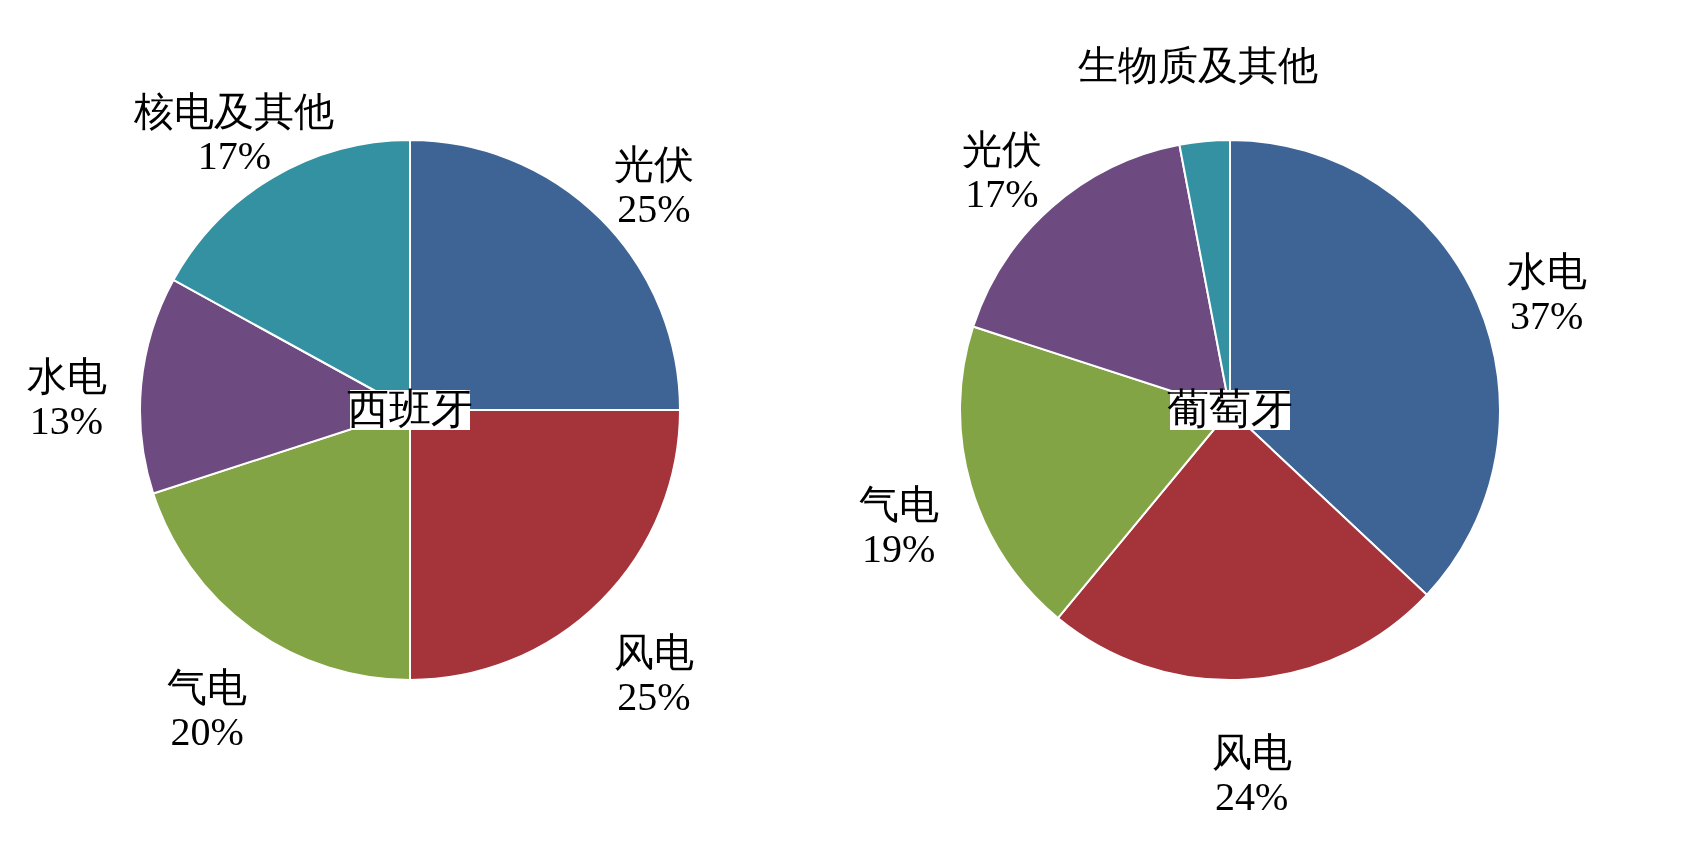 This screenshot has height=845, width=1686. What do you see at coordinates (1252, 797) in the screenshot?
I see `data-label: 24%` at bounding box center [1252, 797].